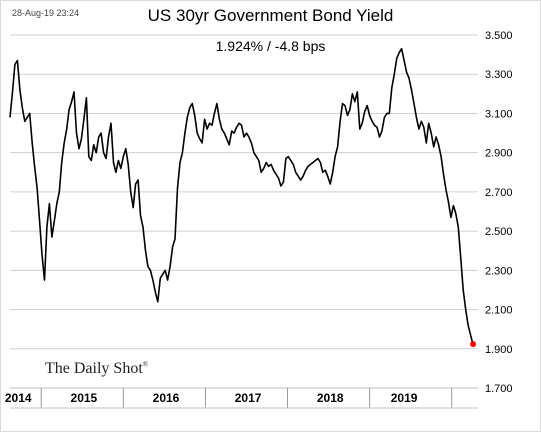 This screenshot has height=432, width=541. Describe the element at coordinates (499, 193) in the screenshot. I see `y-tick-label: 2.700` at that location.